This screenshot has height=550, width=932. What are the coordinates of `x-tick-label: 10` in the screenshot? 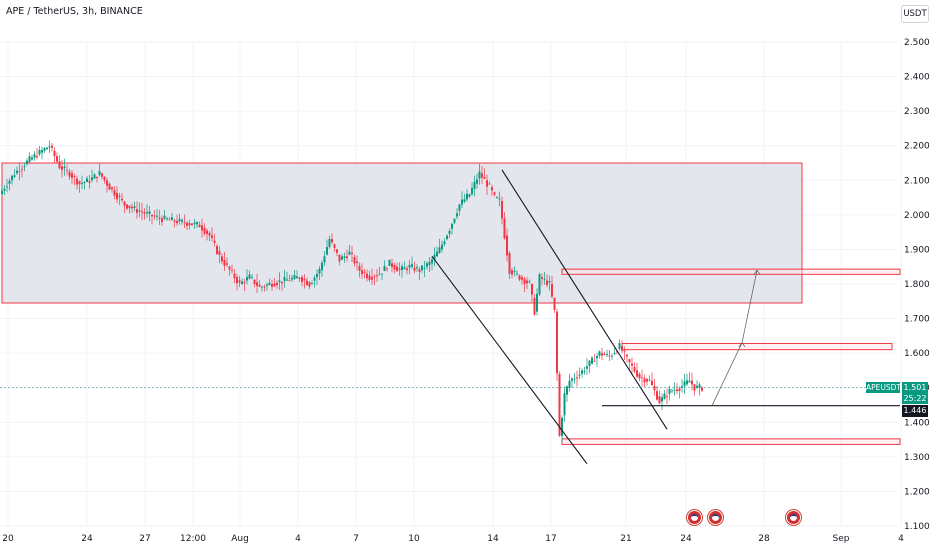 It's located at (414, 539).